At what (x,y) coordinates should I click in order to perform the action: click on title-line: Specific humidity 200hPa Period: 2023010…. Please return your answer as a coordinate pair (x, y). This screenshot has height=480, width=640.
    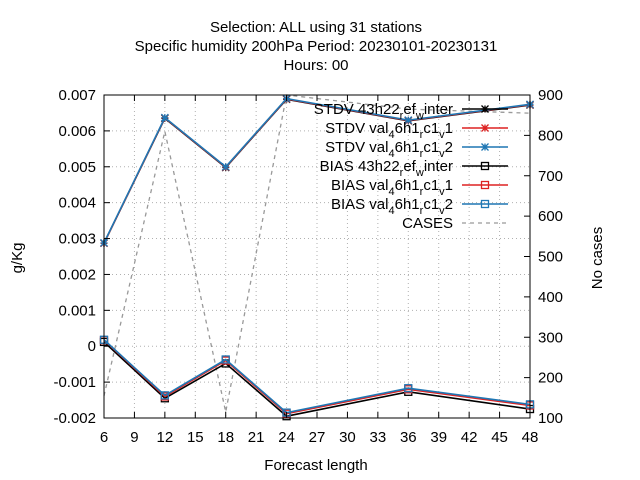
    Looking at the image, I should click on (316, 46).